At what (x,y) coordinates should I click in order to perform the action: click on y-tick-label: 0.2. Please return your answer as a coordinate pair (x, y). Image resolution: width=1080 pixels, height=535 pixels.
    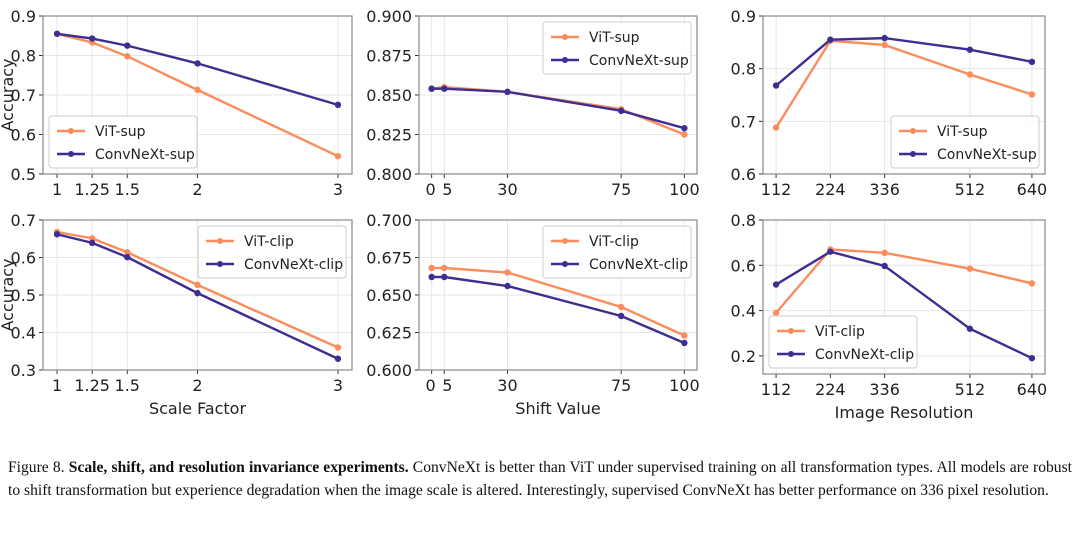
    Looking at the image, I should click on (743, 356).